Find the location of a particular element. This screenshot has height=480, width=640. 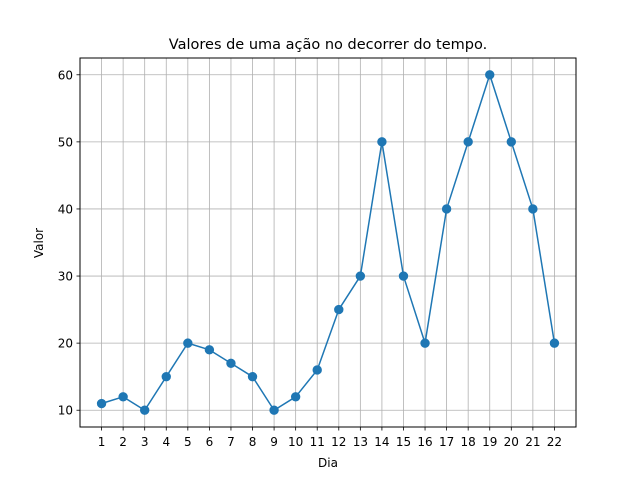

y-tick-label: 20 is located at coordinates (65, 344).